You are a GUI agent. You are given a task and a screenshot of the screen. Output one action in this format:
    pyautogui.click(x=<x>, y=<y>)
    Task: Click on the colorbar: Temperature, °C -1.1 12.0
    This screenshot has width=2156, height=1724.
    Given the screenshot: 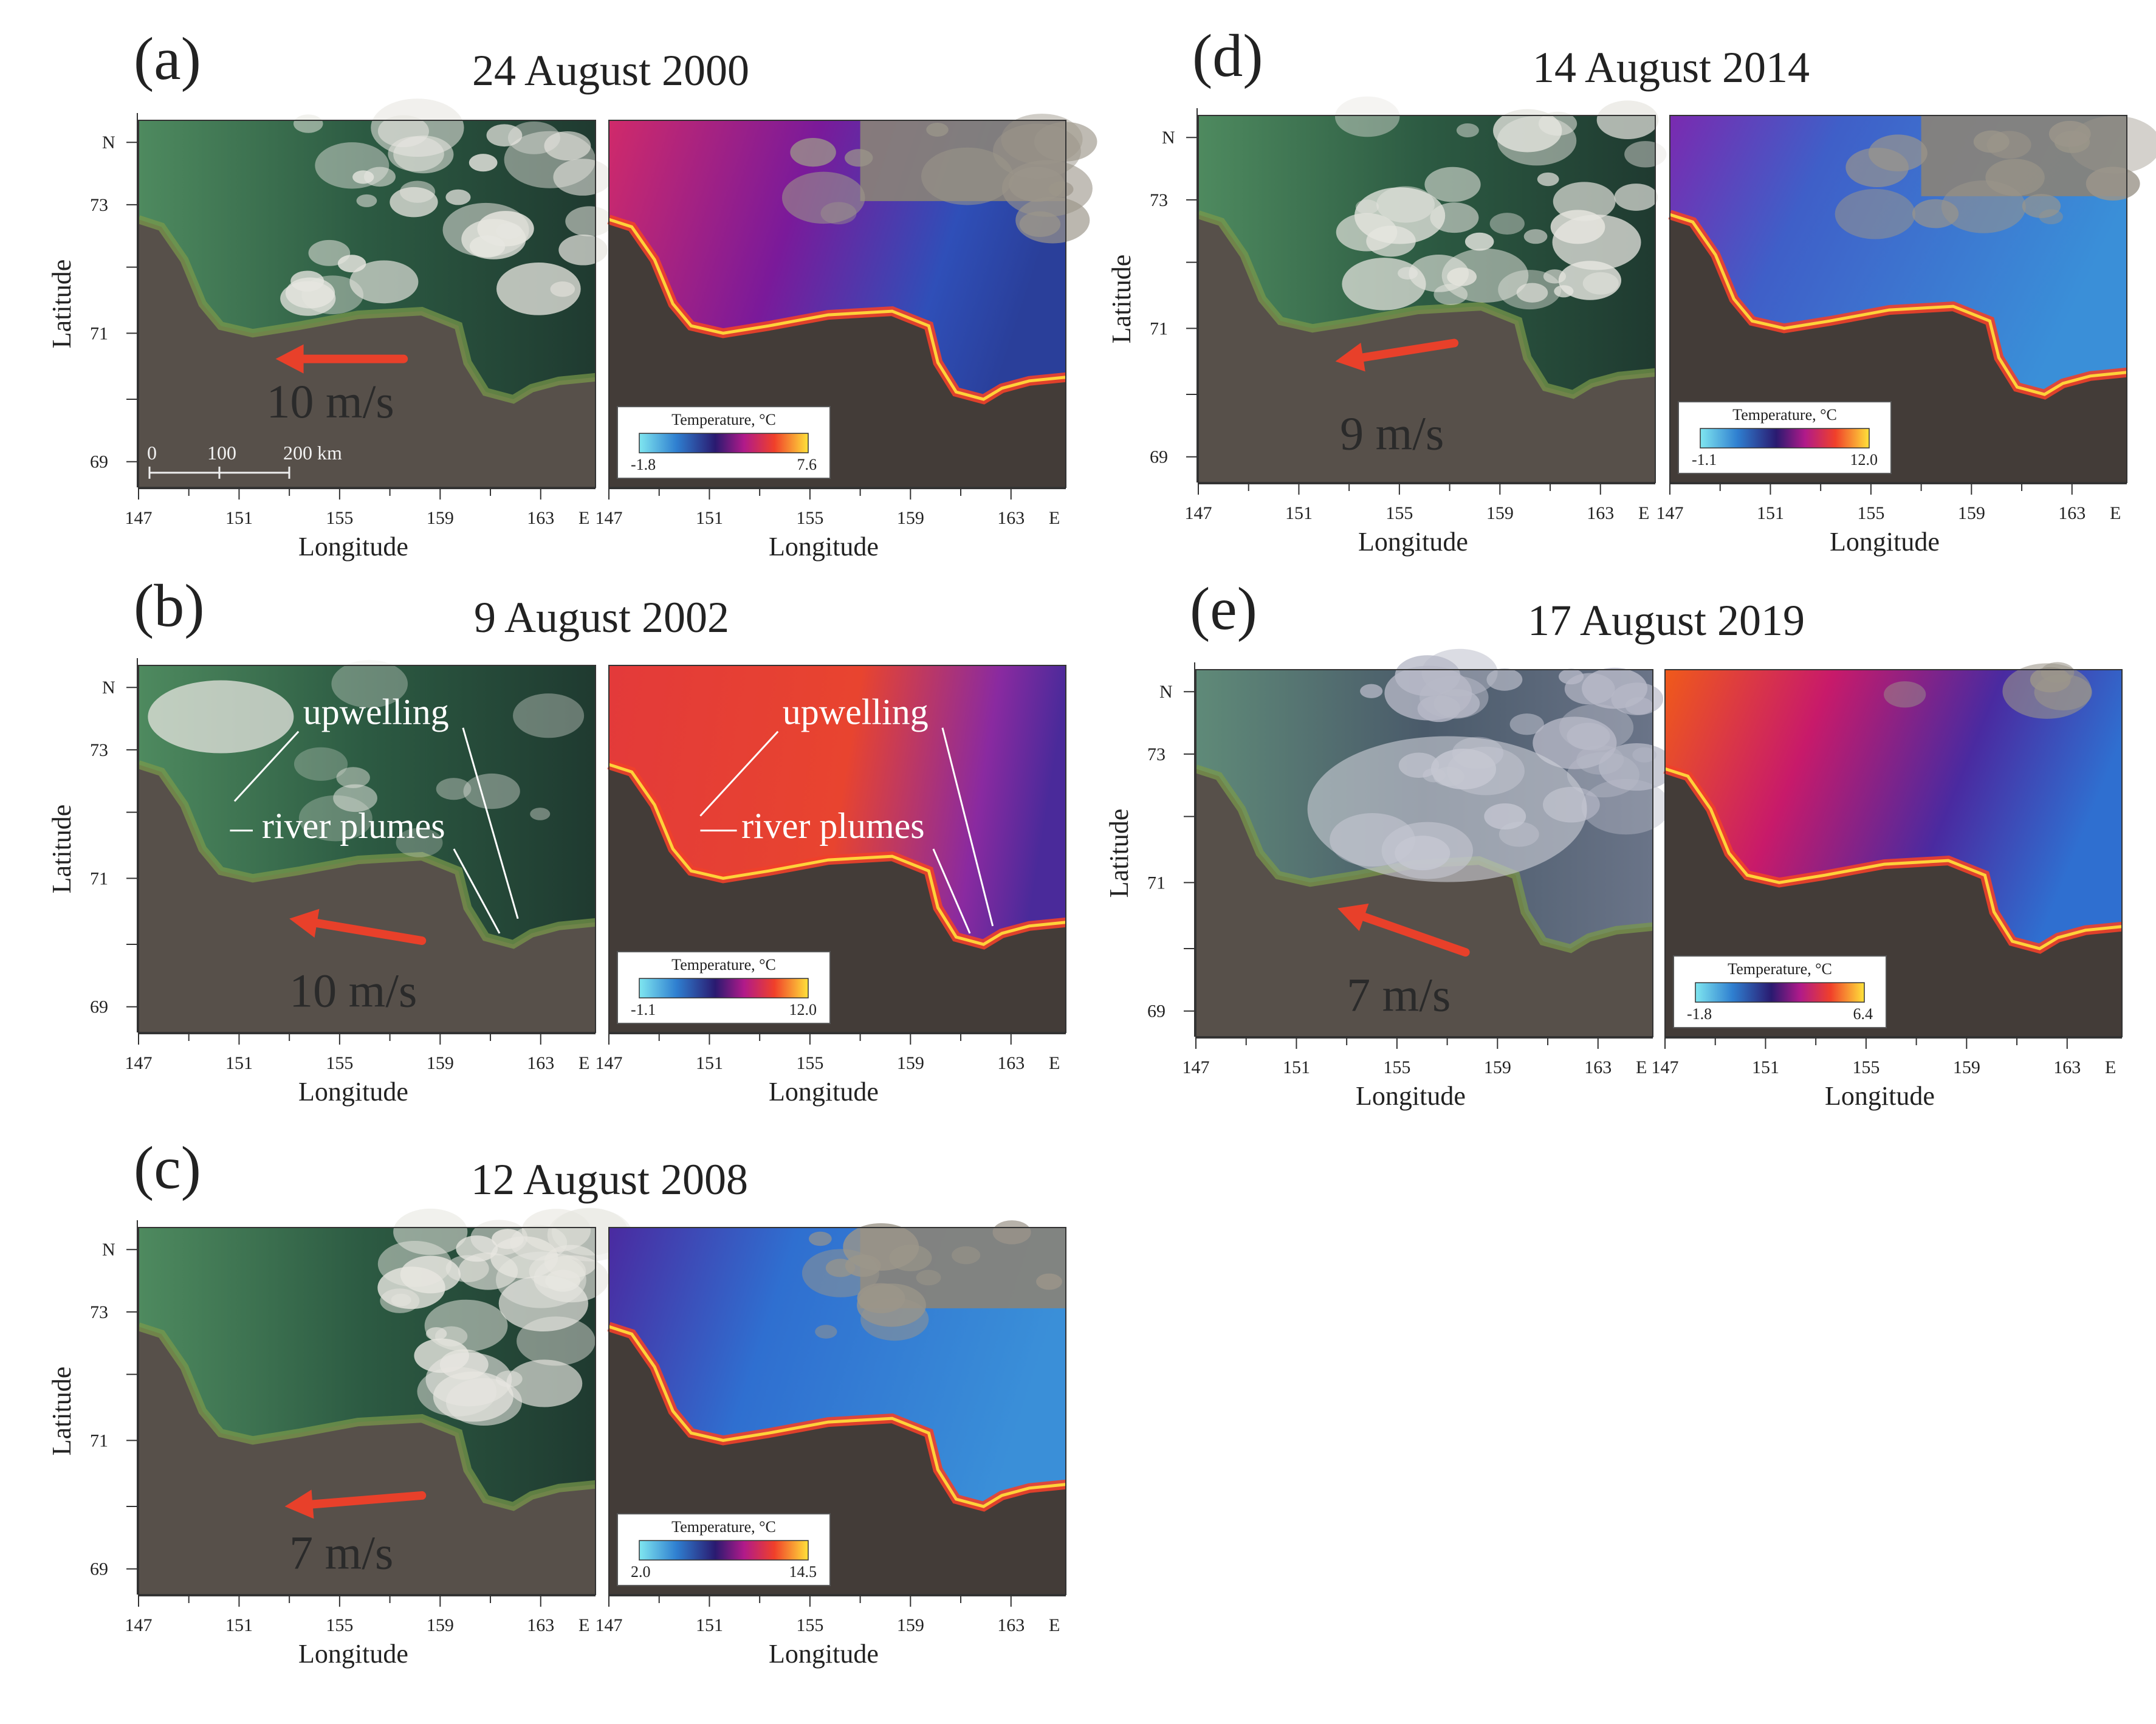 What is the action you would take?
    pyautogui.click(x=1785, y=438)
    